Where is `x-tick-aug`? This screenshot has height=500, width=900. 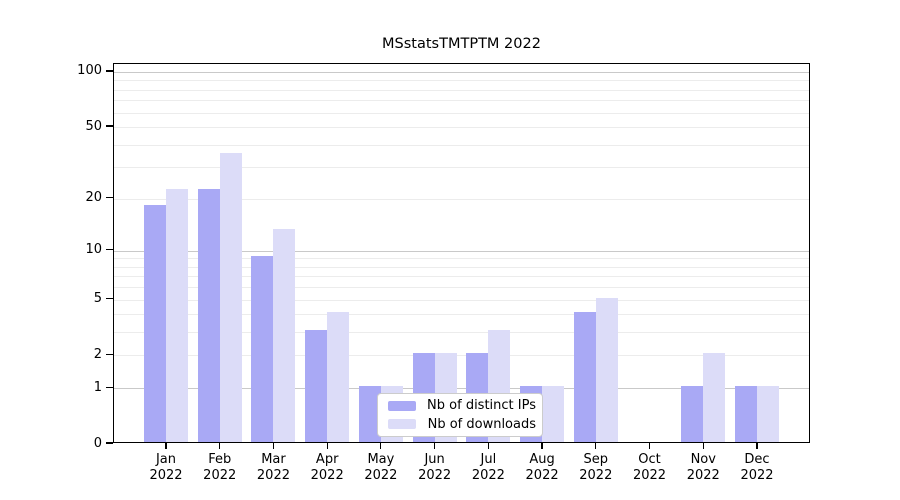 x-tick-aug is located at coordinates (542, 446).